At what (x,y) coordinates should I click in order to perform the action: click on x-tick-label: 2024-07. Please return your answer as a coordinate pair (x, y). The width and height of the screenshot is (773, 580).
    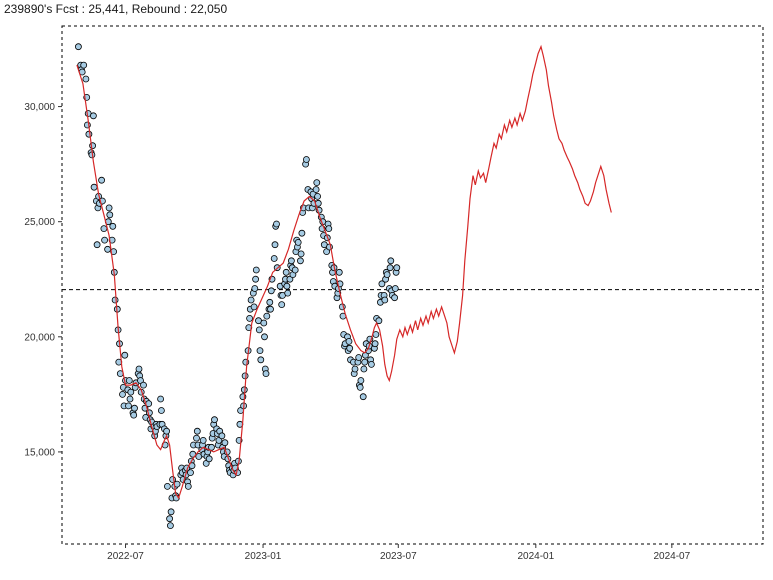
    Looking at the image, I should click on (671, 556).